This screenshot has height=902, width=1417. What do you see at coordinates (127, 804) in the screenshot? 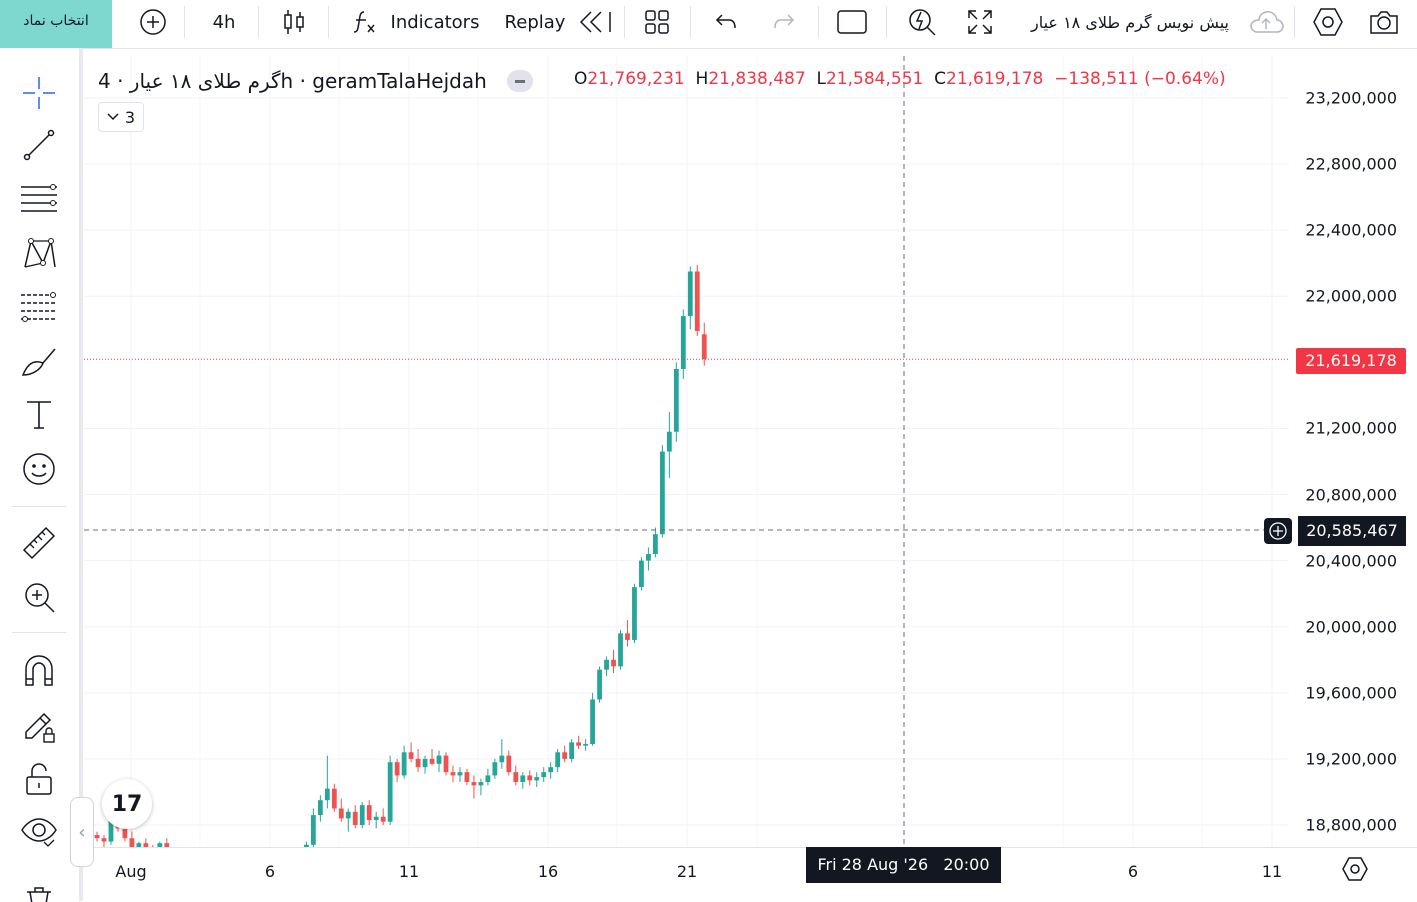
I see `tradingview-logo: 17` at bounding box center [127, 804].